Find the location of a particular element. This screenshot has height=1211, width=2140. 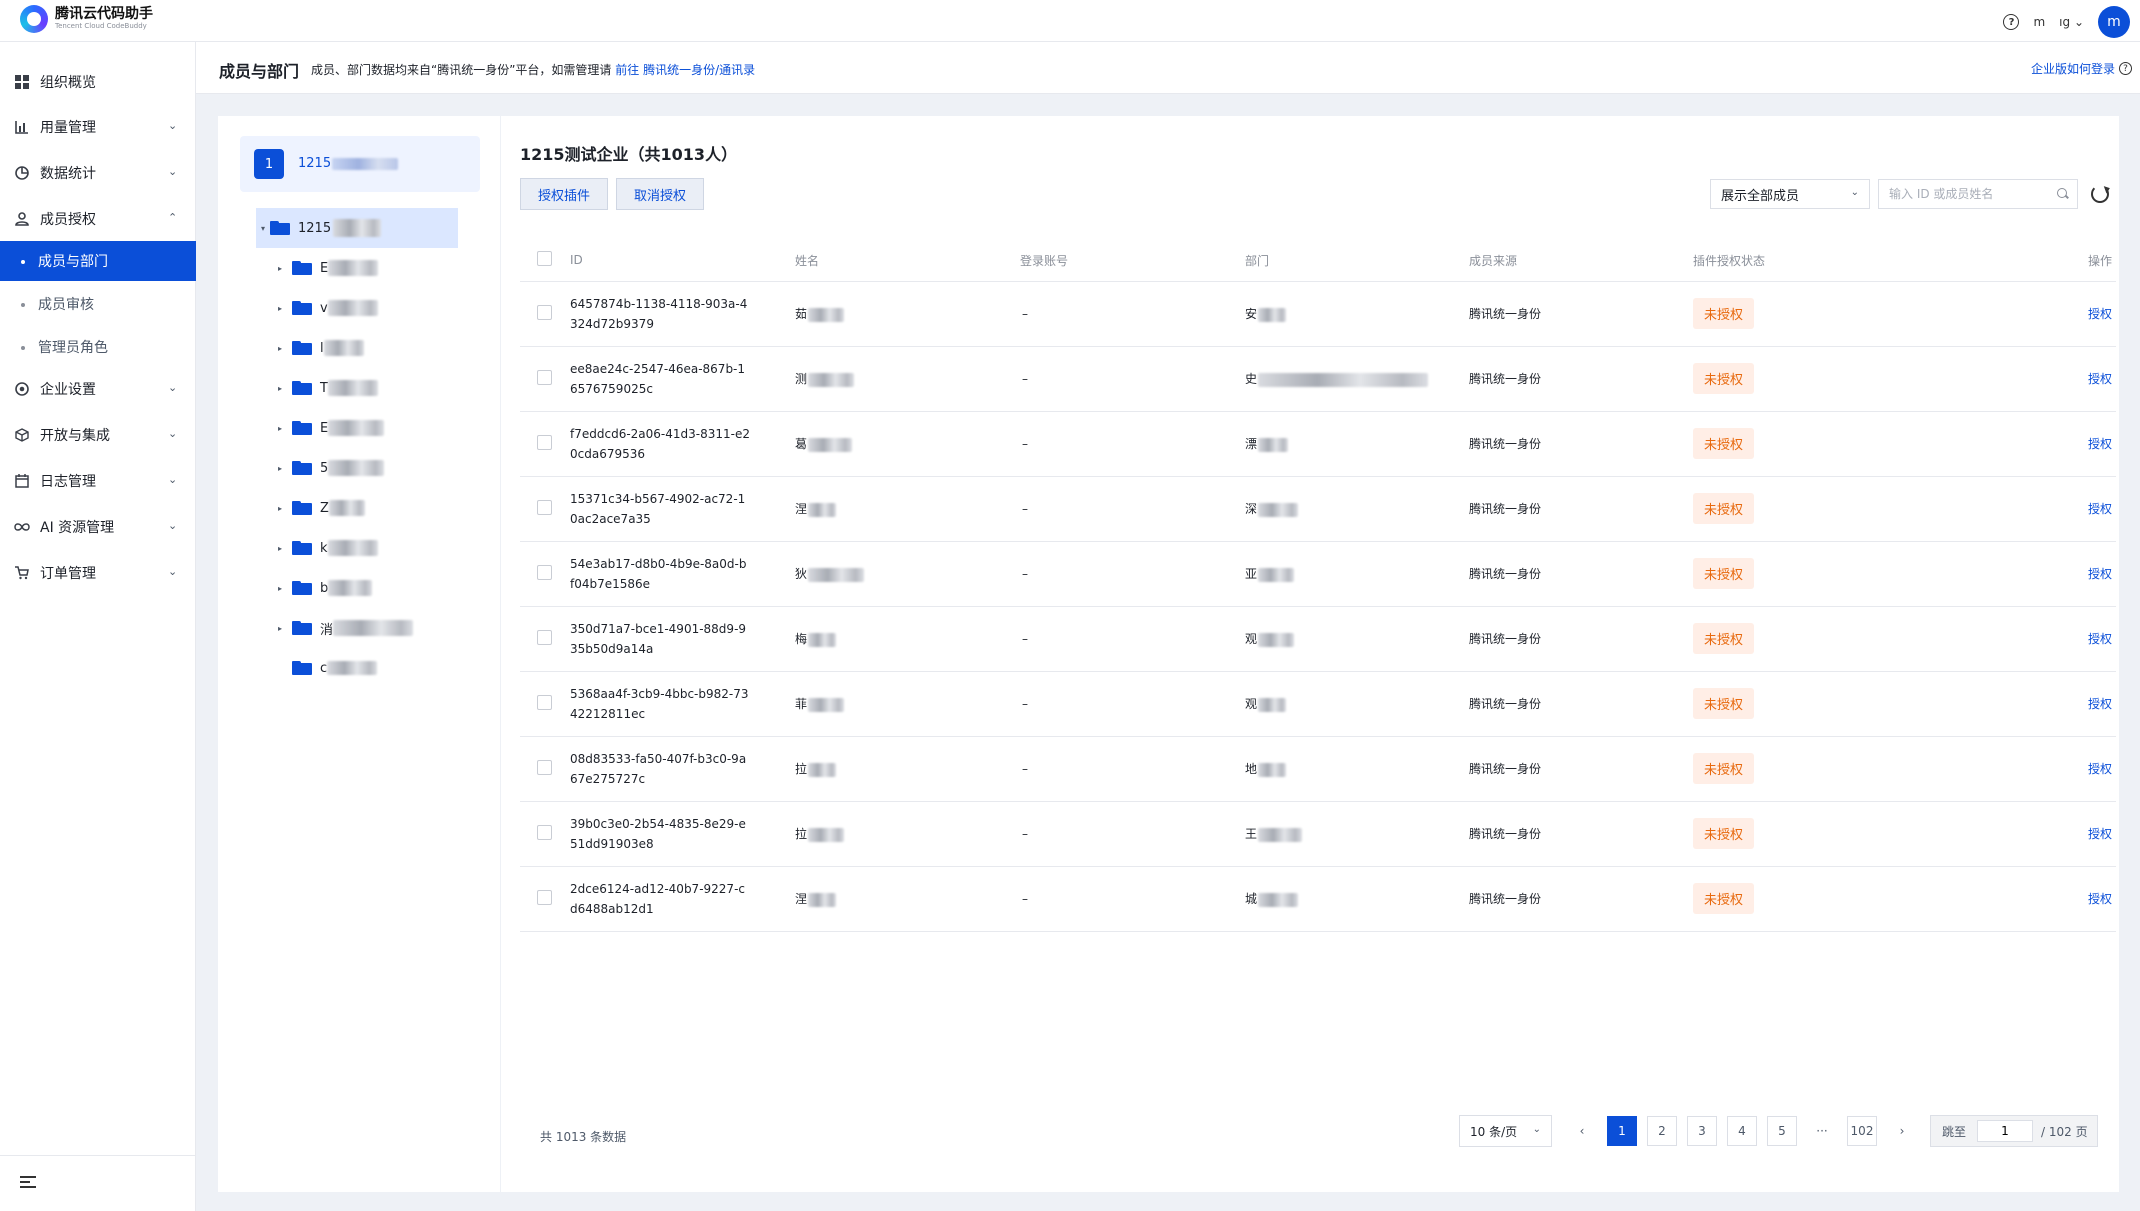

avatar: m is located at coordinates (2114, 22).